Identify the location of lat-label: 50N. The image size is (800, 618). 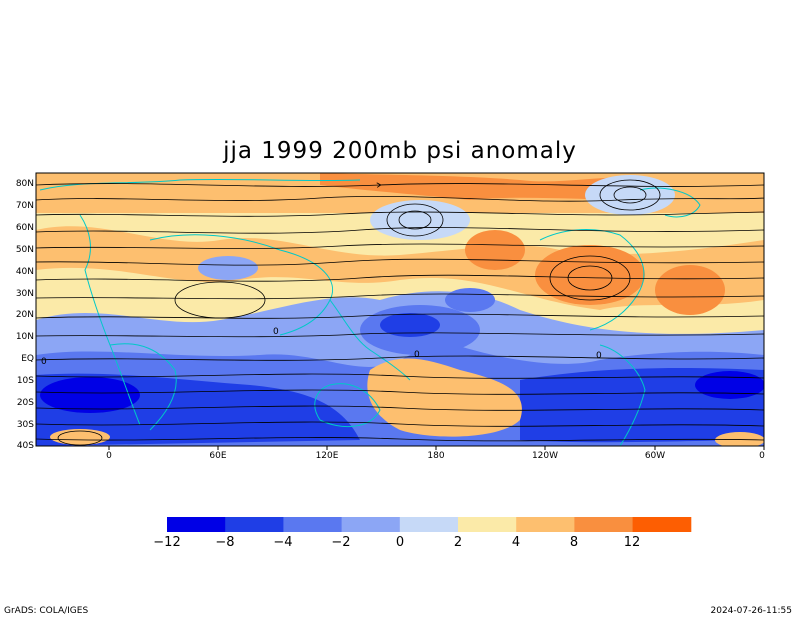
(24, 250).